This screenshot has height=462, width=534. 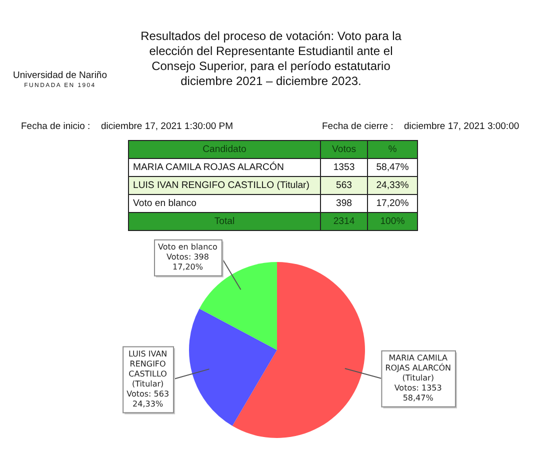 I want to click on text: Votos, so click(x=344, y=149).